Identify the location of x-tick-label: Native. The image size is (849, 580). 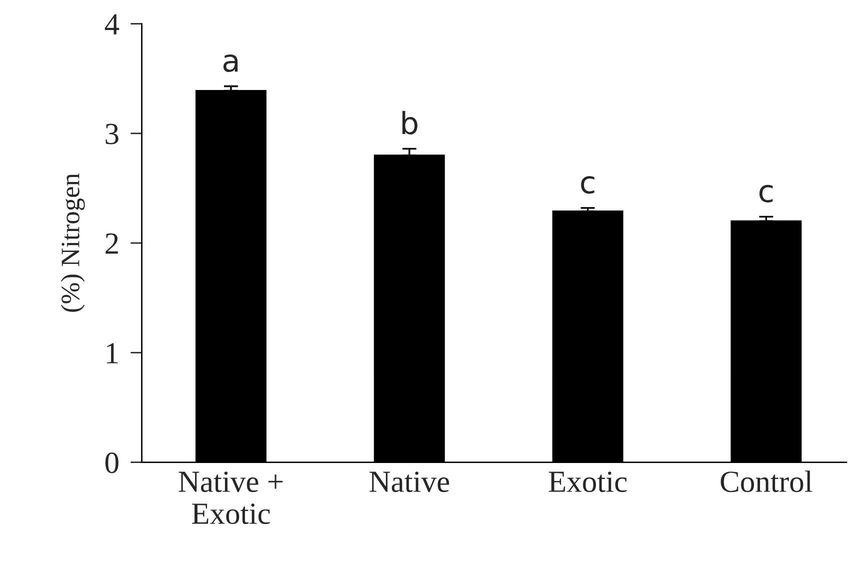
(410, 482).